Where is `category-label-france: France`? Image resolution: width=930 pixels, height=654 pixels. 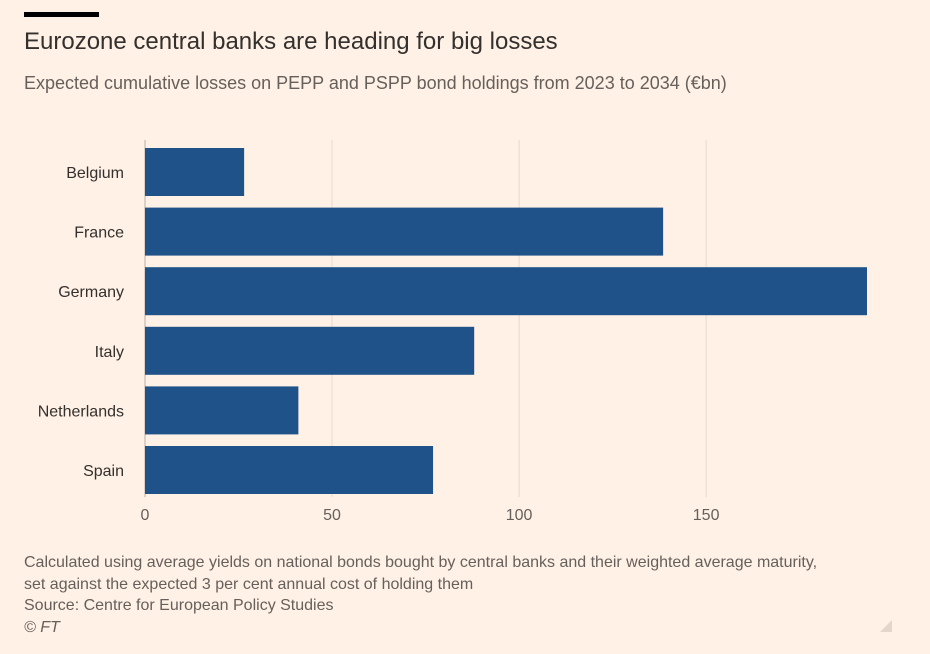
category-label-france: France is located at coordinates (99, 233).